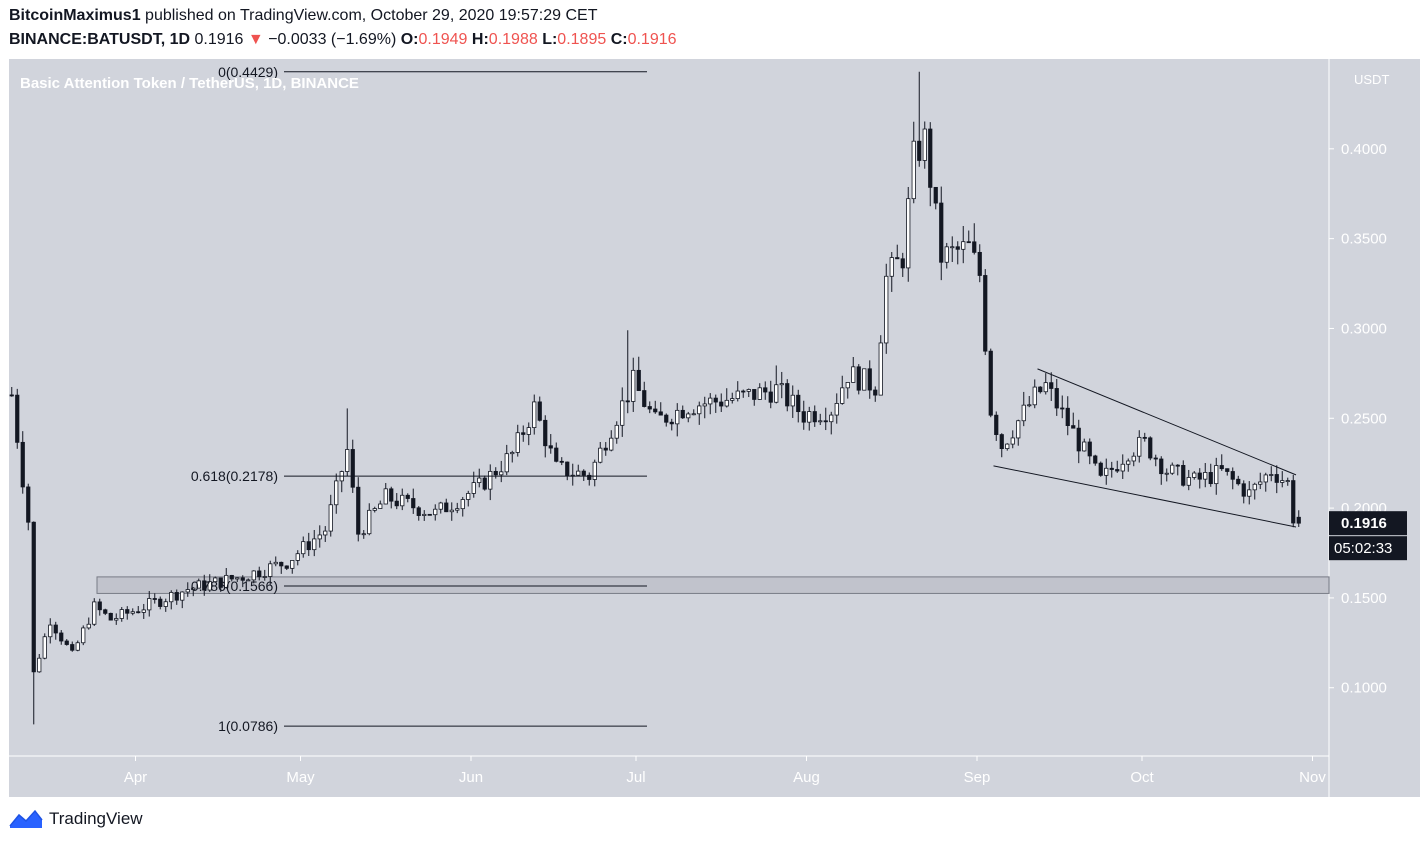 This screenshot has width=1426, height=846. What do you see at coordinates (1374, 407) in the screenshot?
I see `price-scale` at bounding box center [1374, 407].